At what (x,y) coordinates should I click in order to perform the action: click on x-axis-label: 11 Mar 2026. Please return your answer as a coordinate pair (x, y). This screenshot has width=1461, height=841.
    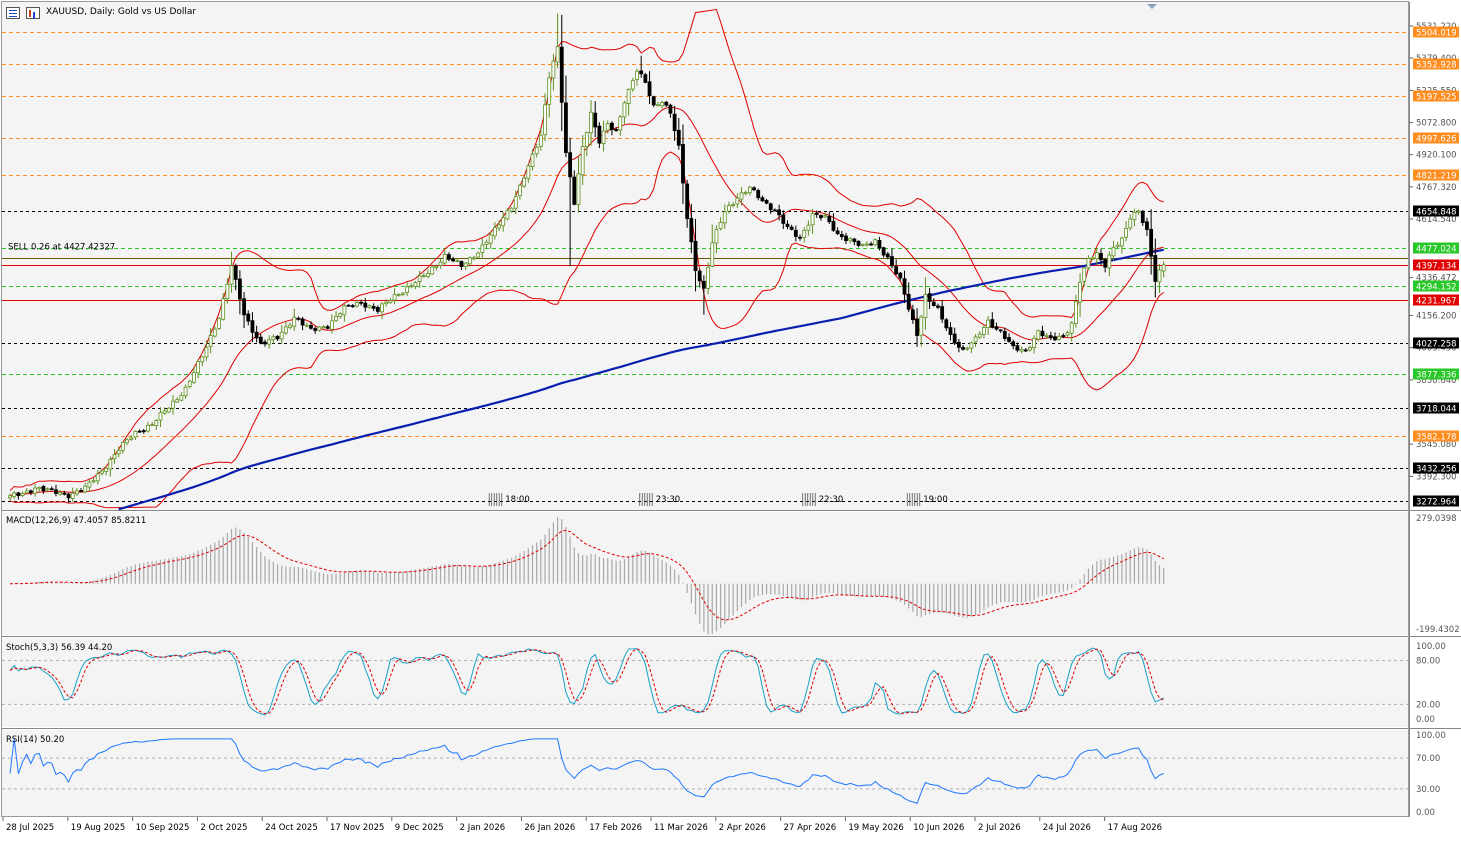
    Looking at the image, I should click on (681, 828).